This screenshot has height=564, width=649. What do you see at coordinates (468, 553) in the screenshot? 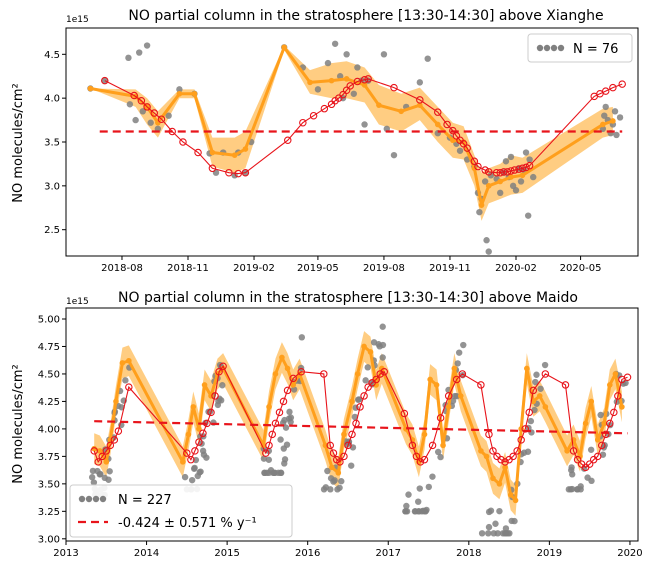
I see `x-tick-label: 2018` at bounding box center [468, 553].